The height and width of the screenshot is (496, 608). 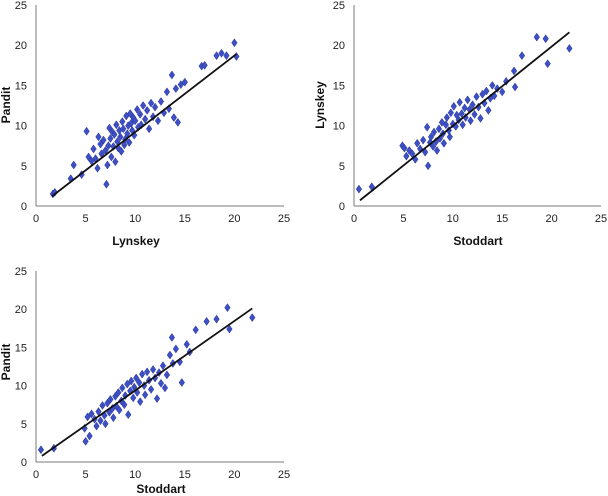 I want to click on x-axis-title: Lynskey, so click(x=136, y=241).